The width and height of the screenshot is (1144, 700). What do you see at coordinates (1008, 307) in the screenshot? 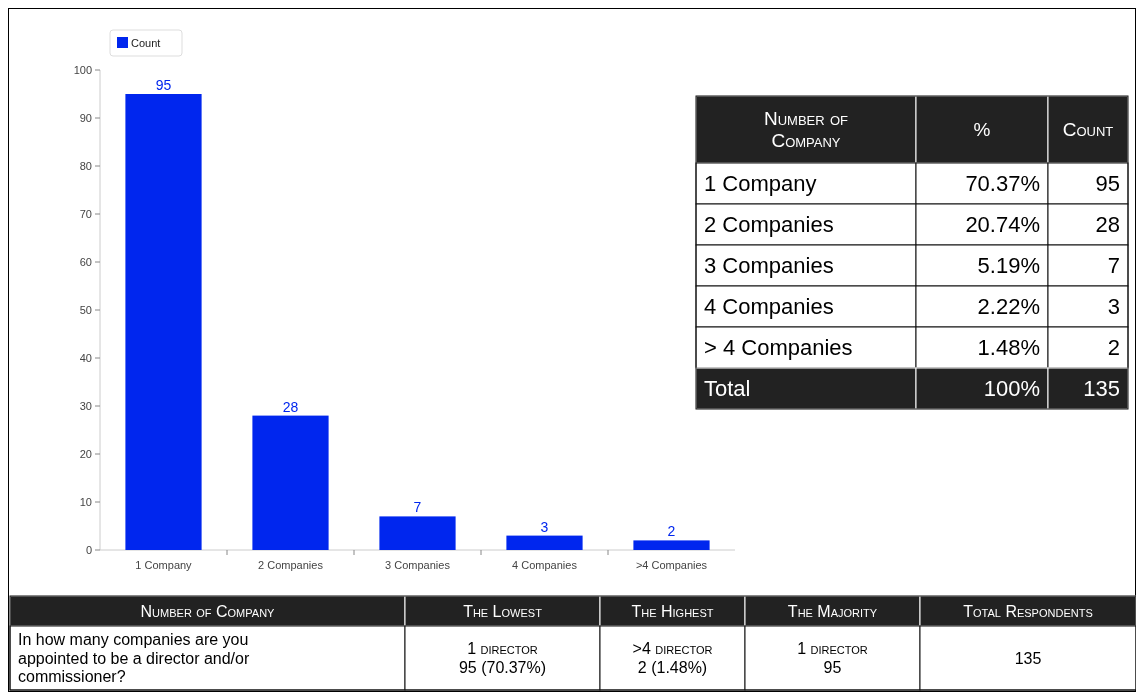
I see `text: 2.22%` at bounding box center [1008, 307].